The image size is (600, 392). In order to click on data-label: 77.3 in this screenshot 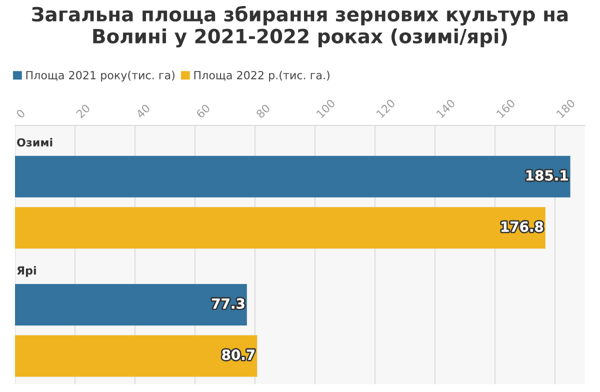, I will do `click(228, 303)`.